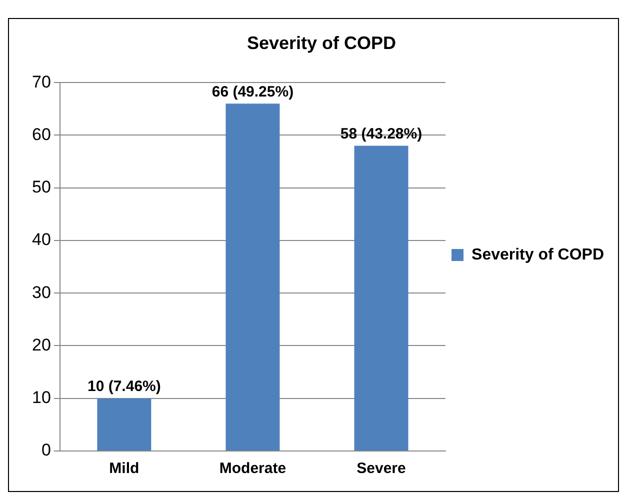  I want to click on y-tick-label: 20, so click(41, 344).